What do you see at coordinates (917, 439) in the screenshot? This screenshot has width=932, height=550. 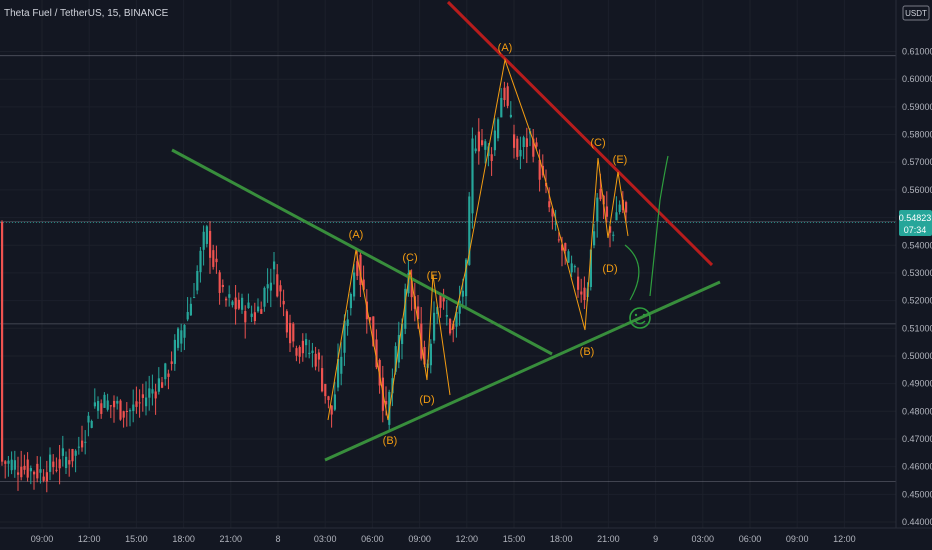 I see `price-tick-label: 0.47000` at bounding box center [917, 439].